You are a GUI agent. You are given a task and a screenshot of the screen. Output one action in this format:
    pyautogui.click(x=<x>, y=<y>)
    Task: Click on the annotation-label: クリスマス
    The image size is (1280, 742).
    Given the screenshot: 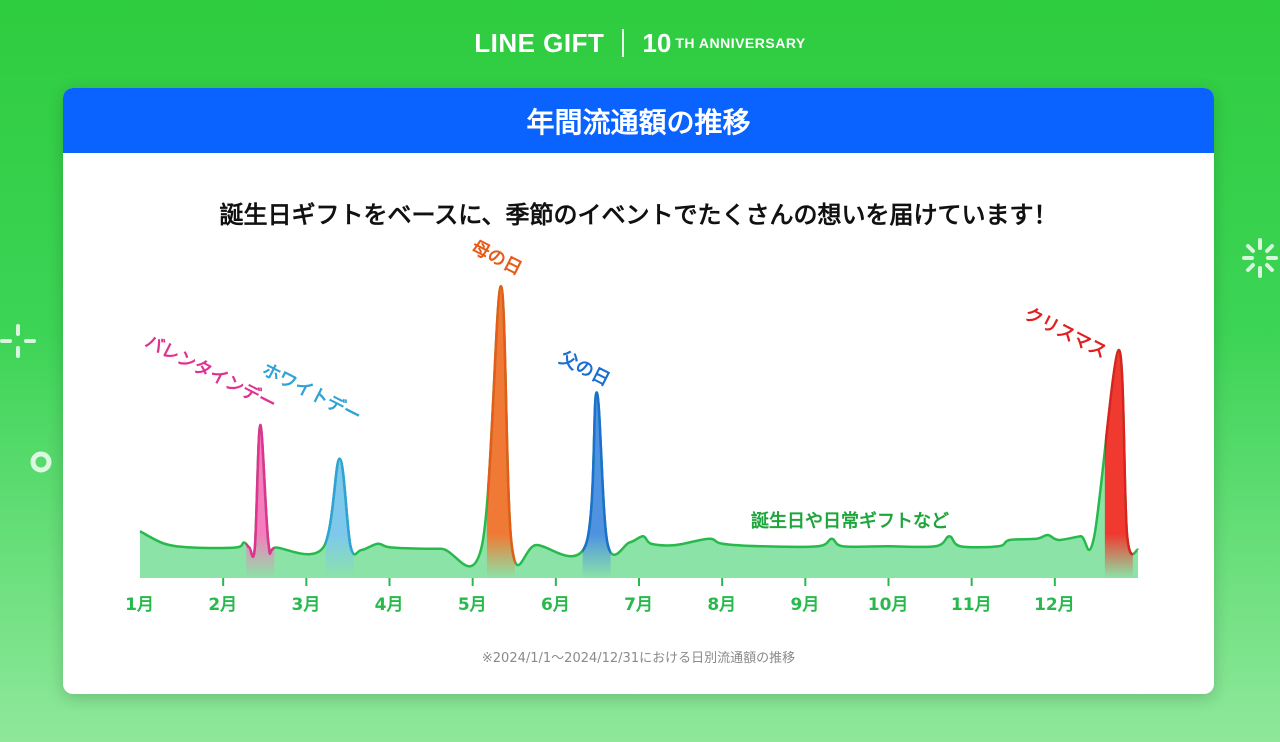 What is the action you would take?
    pyautogui.click(x=1065, y=332)
    